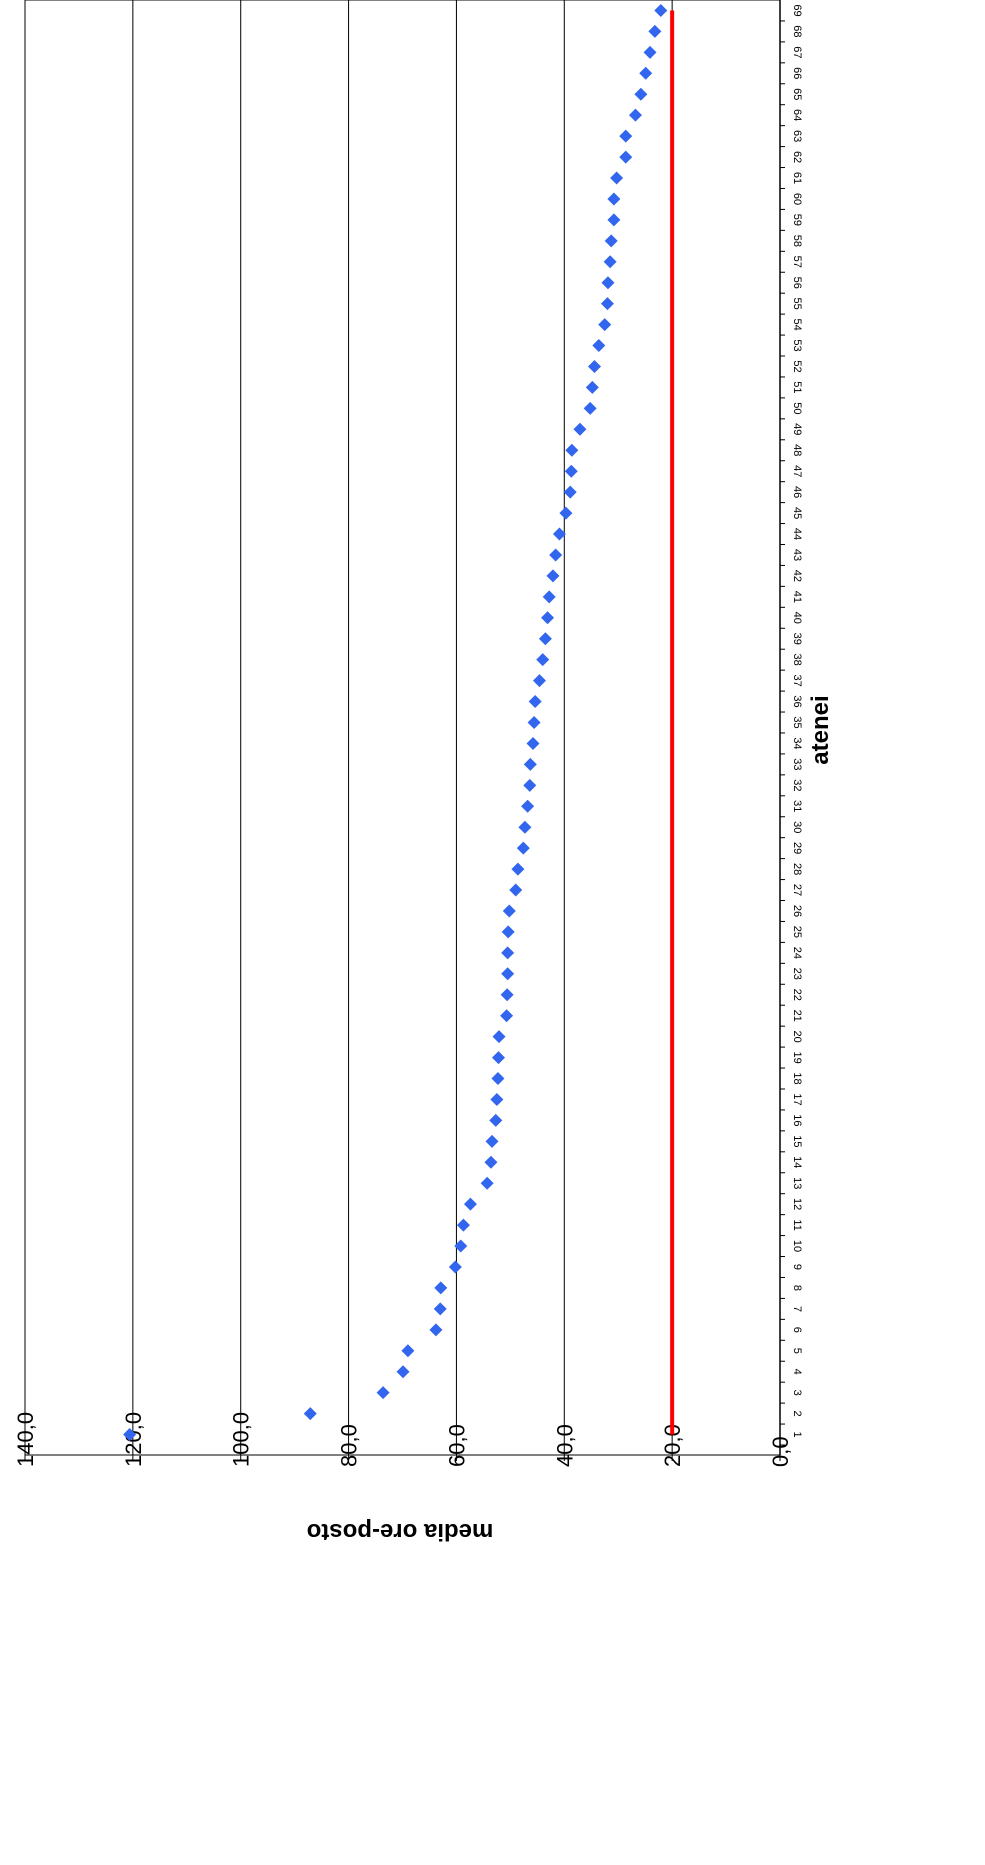  What do you see at coordinates (797, 283) in the screenshot?
I see `x-tick-label: 56` at bounding box center [797, 283].